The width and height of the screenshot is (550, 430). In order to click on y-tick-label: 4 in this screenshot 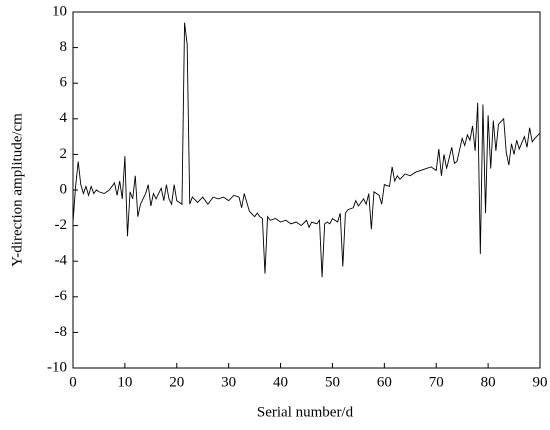, I will do `click(64, 118)`.